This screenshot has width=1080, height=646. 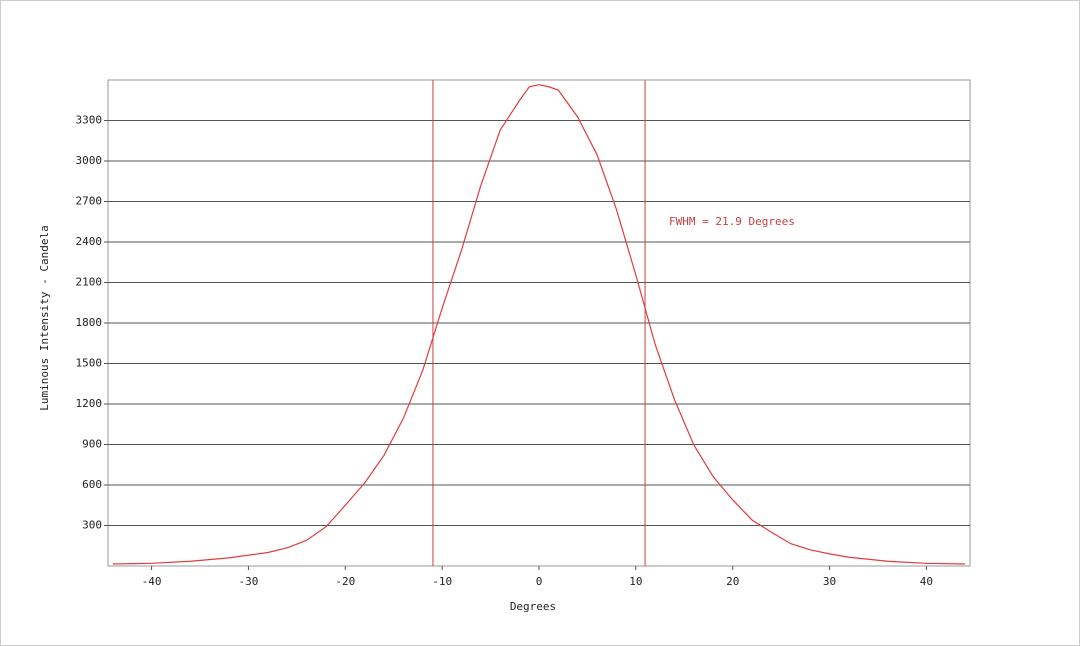 I want to click on y-axis-label: Luminous Intensity - Candela, so click(x=44, y=317).